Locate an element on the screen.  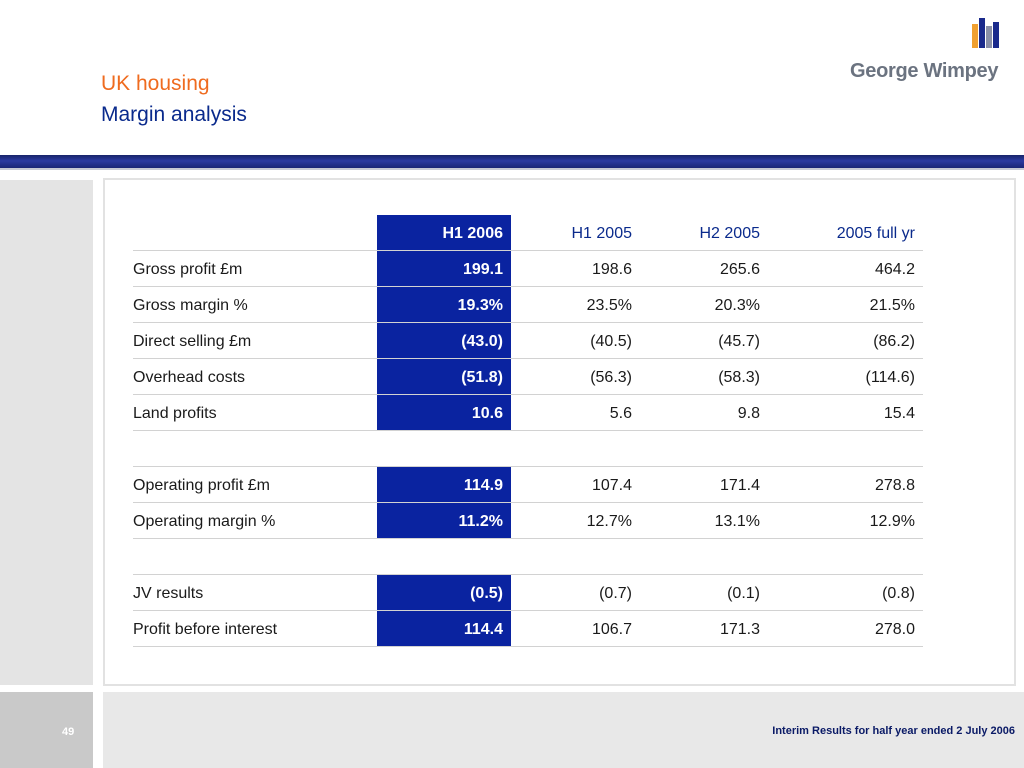
value-h1-2005: 107.4 is located at coordinates (611, 485).